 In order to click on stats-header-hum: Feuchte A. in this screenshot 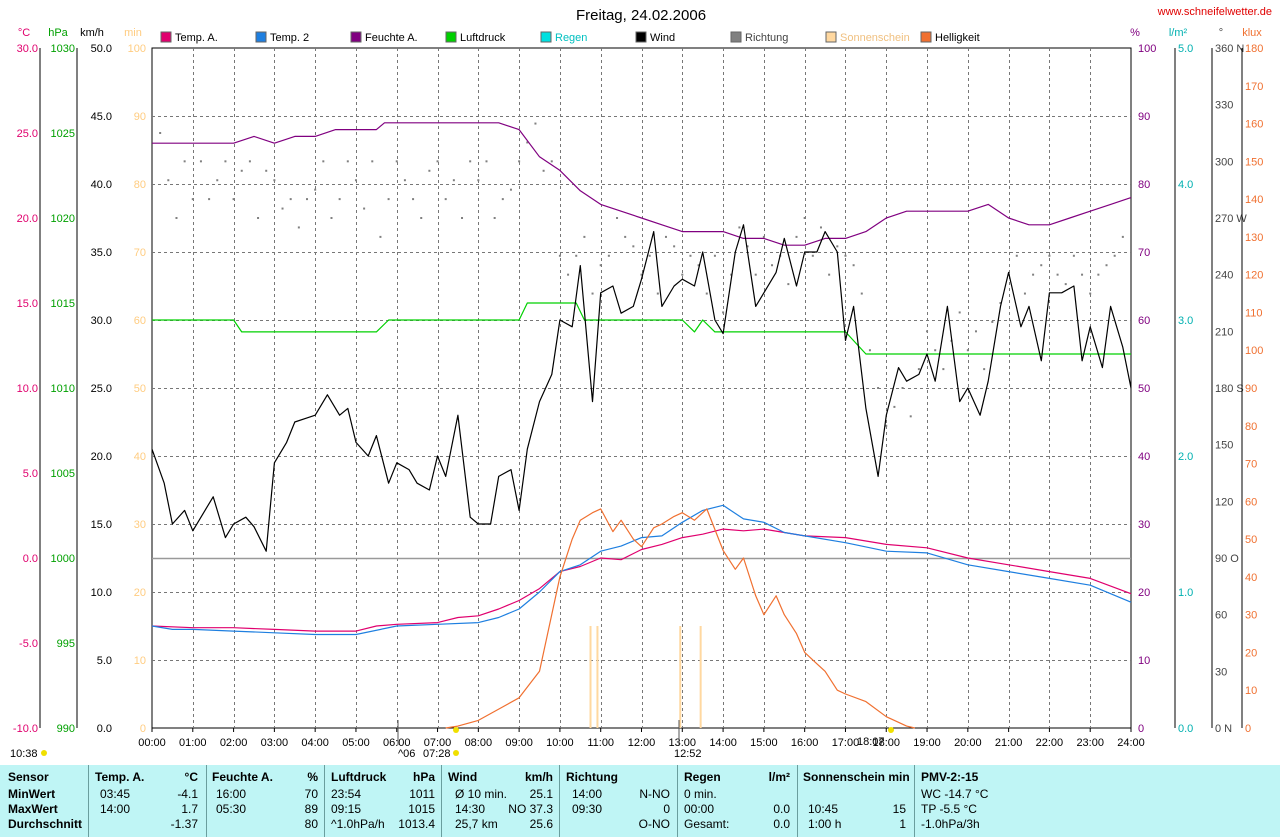, I will do `click(242, 777)`.